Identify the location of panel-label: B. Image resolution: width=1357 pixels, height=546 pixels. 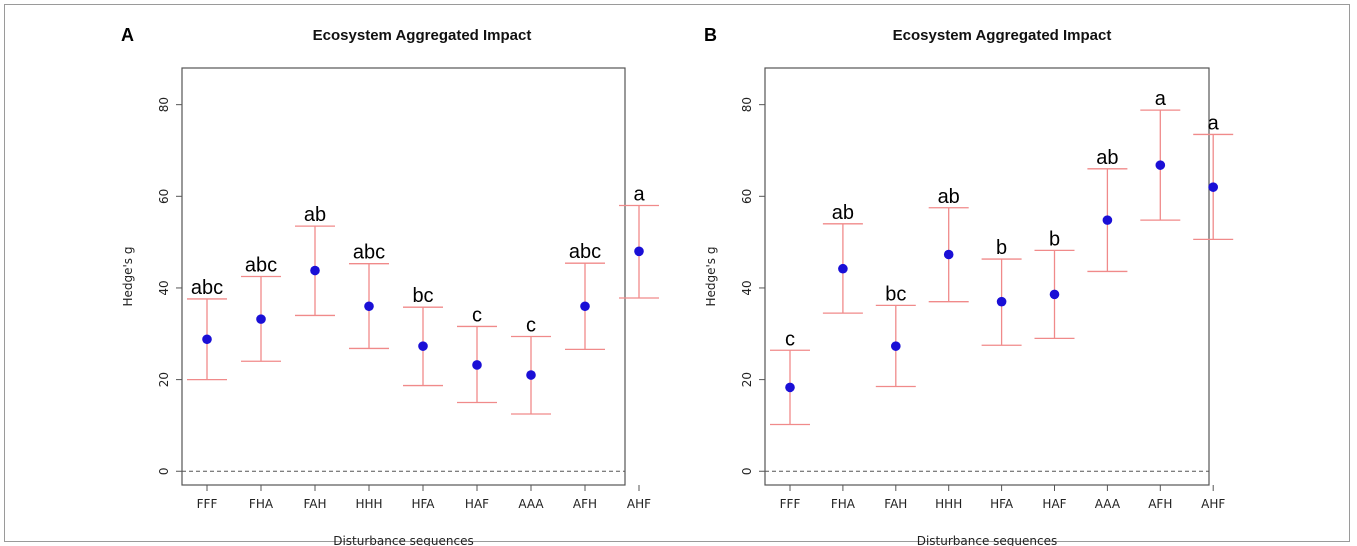
(710, 35).